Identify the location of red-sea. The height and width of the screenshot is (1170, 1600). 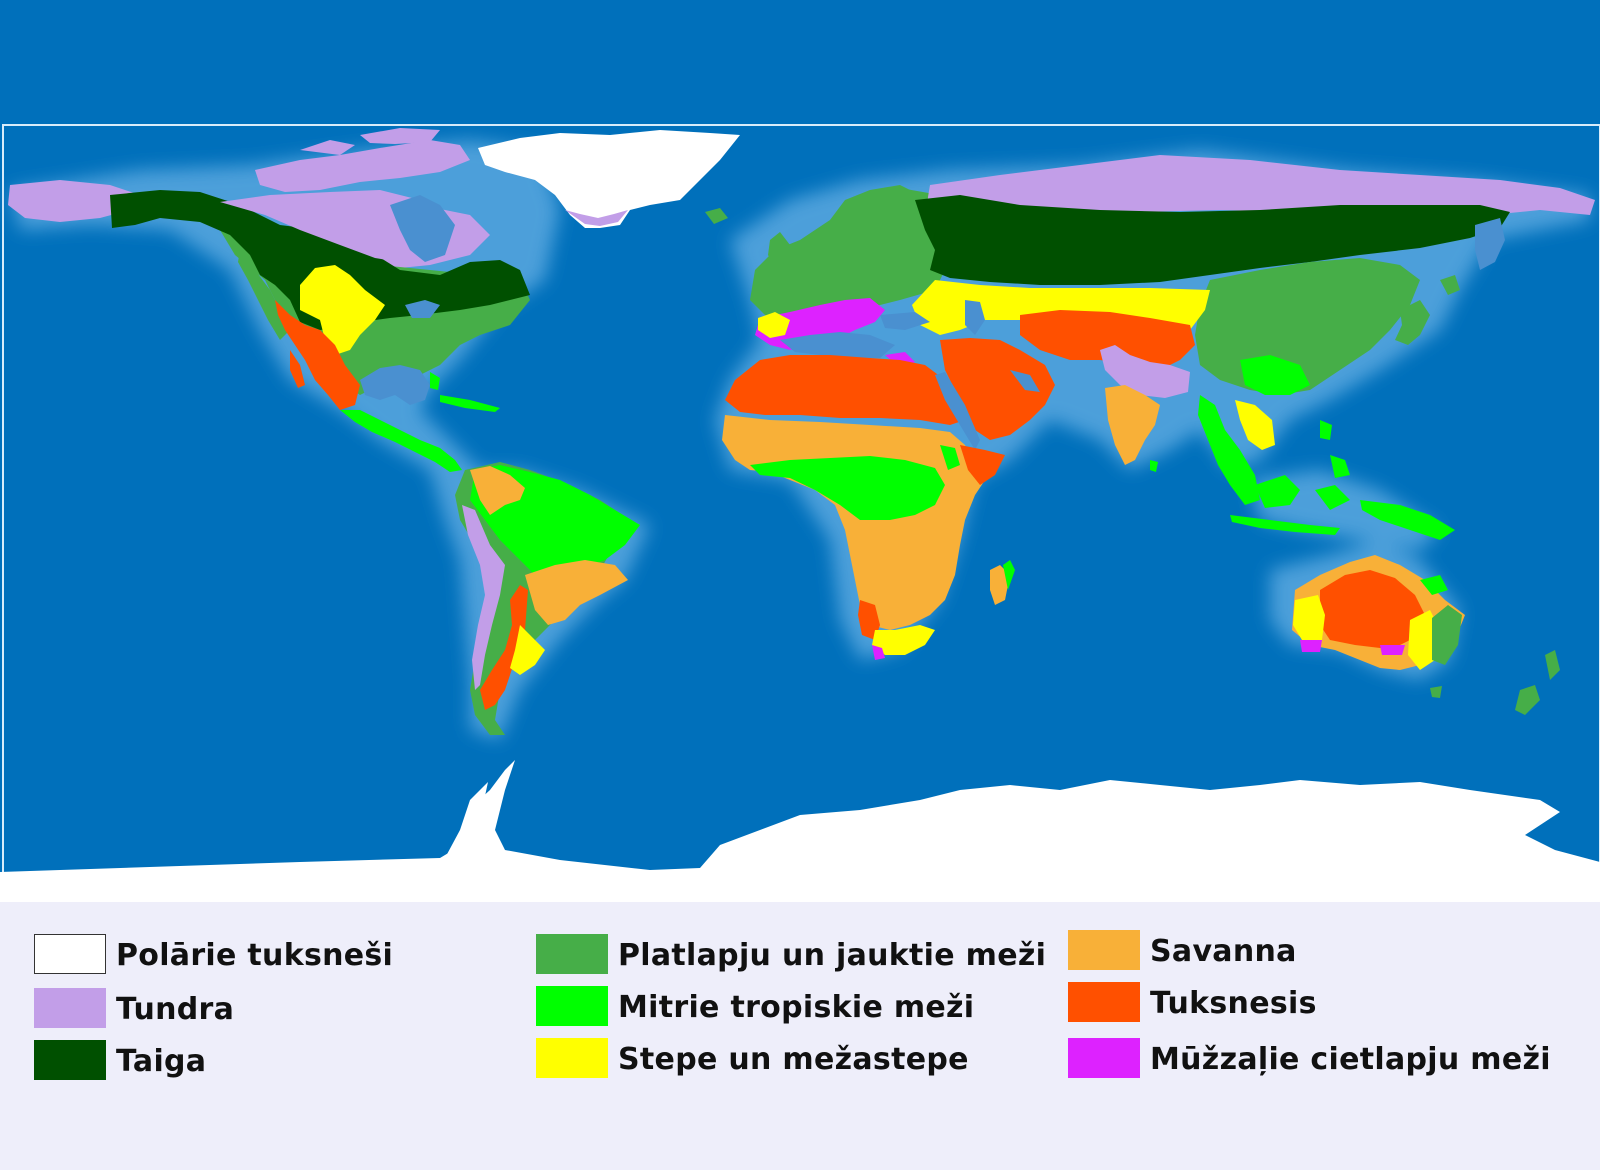
(957, 411).